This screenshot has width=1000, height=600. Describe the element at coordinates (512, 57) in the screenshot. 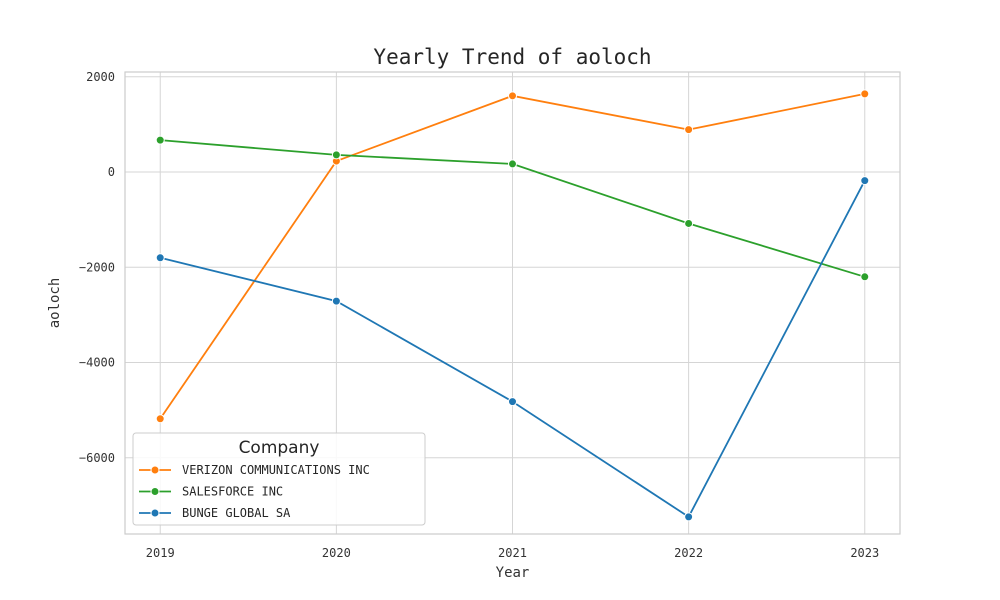

I see `chart-title: Yearly Trend of aoloch` at that location.